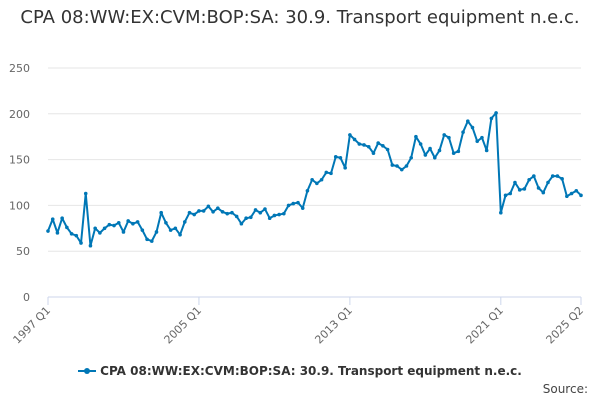 This screenshot has width=600, height=400. I want to click on data-point-1998-Q3, so click(76, 235).